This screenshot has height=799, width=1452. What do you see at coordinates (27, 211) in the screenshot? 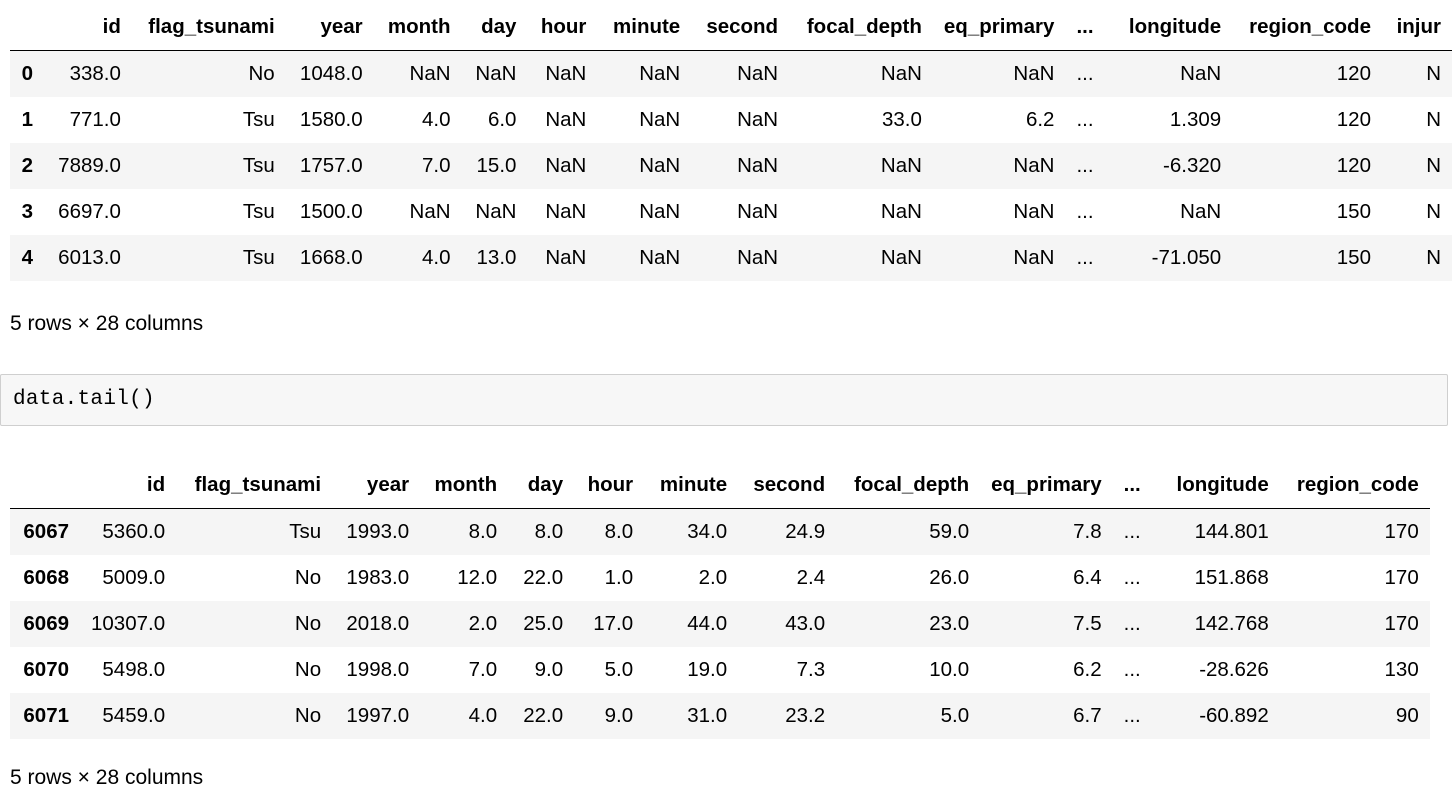
I see `row-index: 3` at bounding box center [27, 211].